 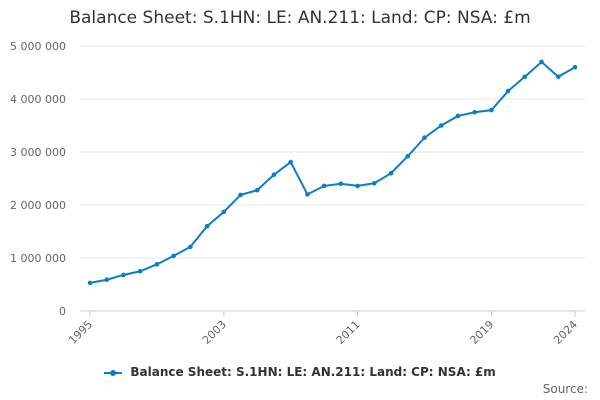 What do you see at coordinates (113, 372) in the screenshot?
I see `legend-marker-icon` at bounding box center [113, 372].